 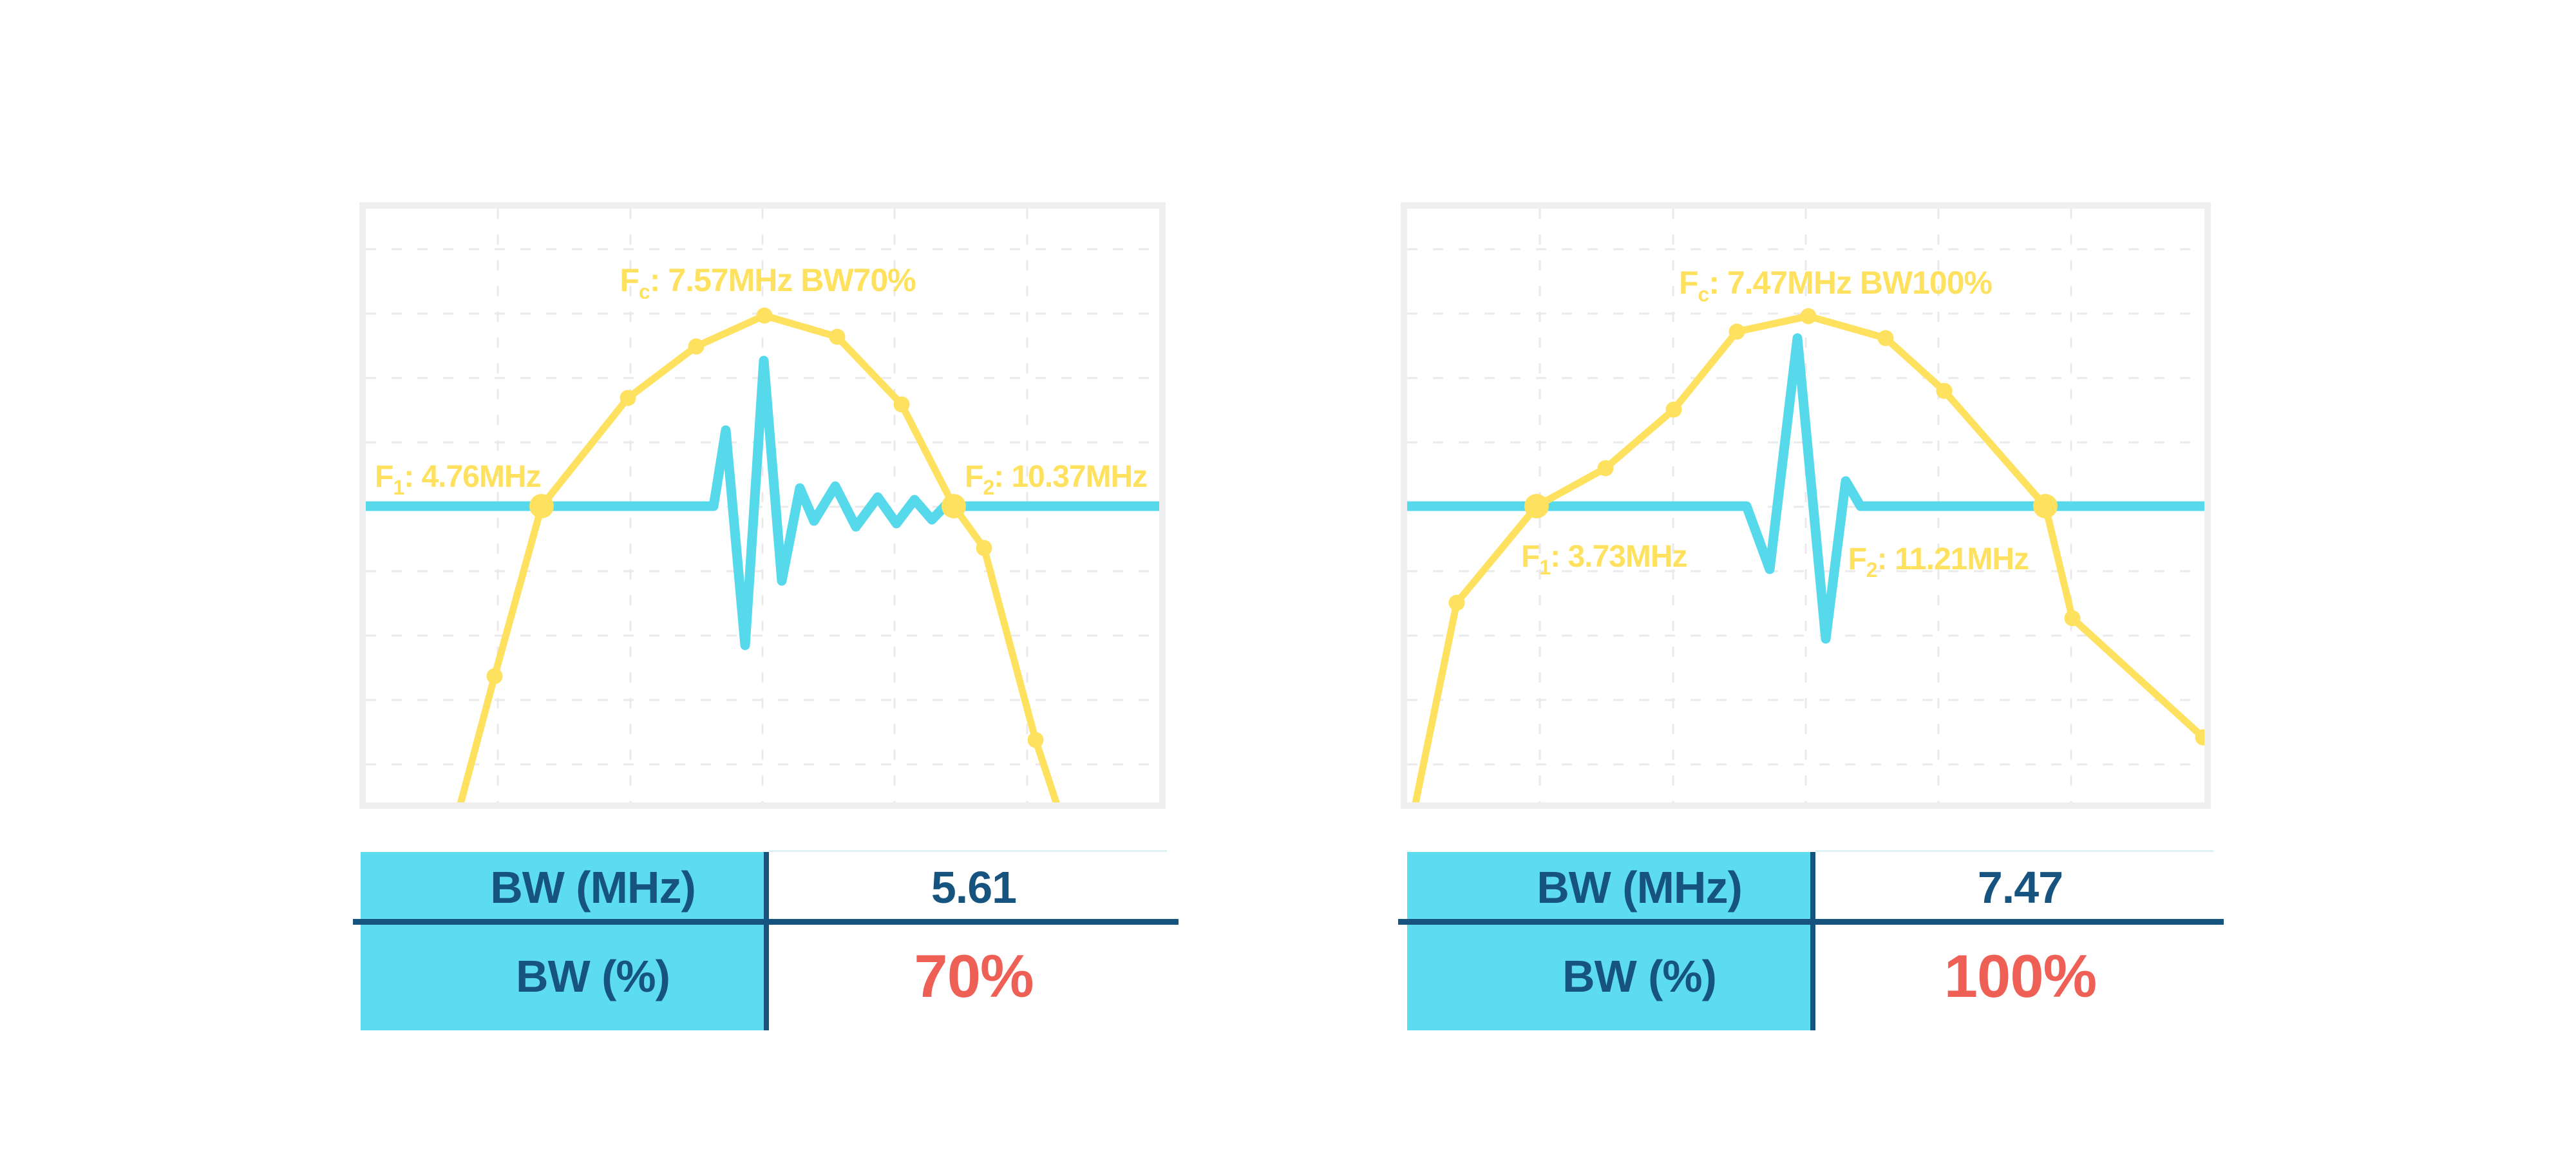 I want to click on bw-mhz-value: 5.61, so click(x=974, y=887).